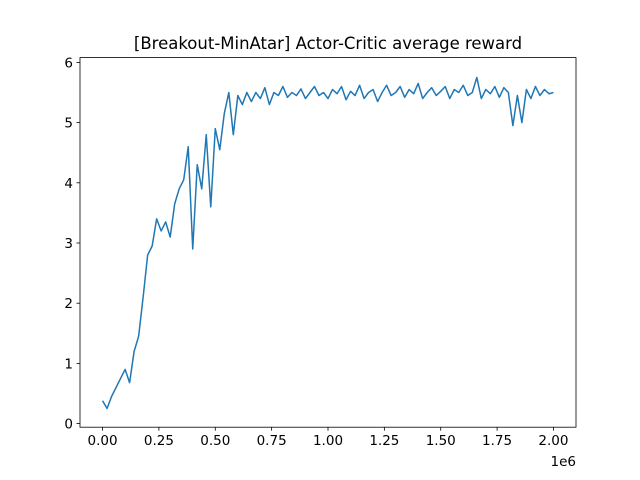 The image size is (640, 480). I want to click on x-tick-label: 1.50, so click(441, 441).